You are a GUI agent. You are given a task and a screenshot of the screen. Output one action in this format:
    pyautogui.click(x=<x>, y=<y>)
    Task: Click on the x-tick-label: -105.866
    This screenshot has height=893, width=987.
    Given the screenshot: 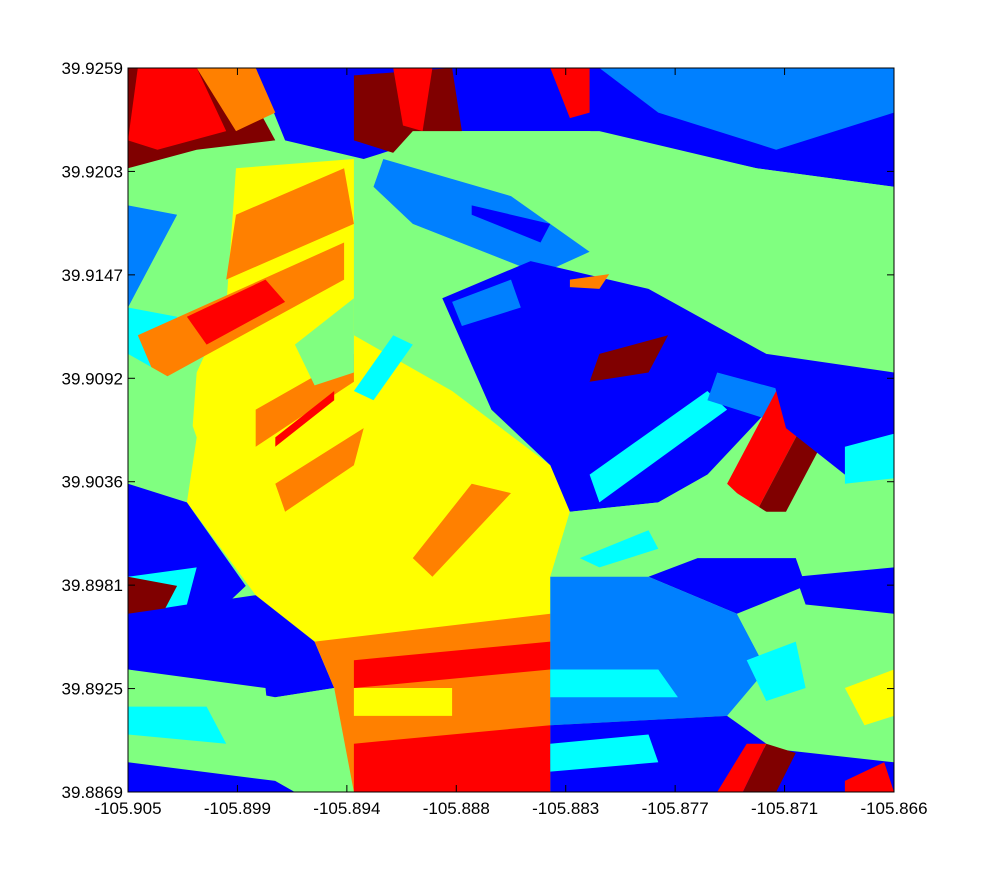 What is the action you would take?
    pyautogui.click(x=893, y=808)
    